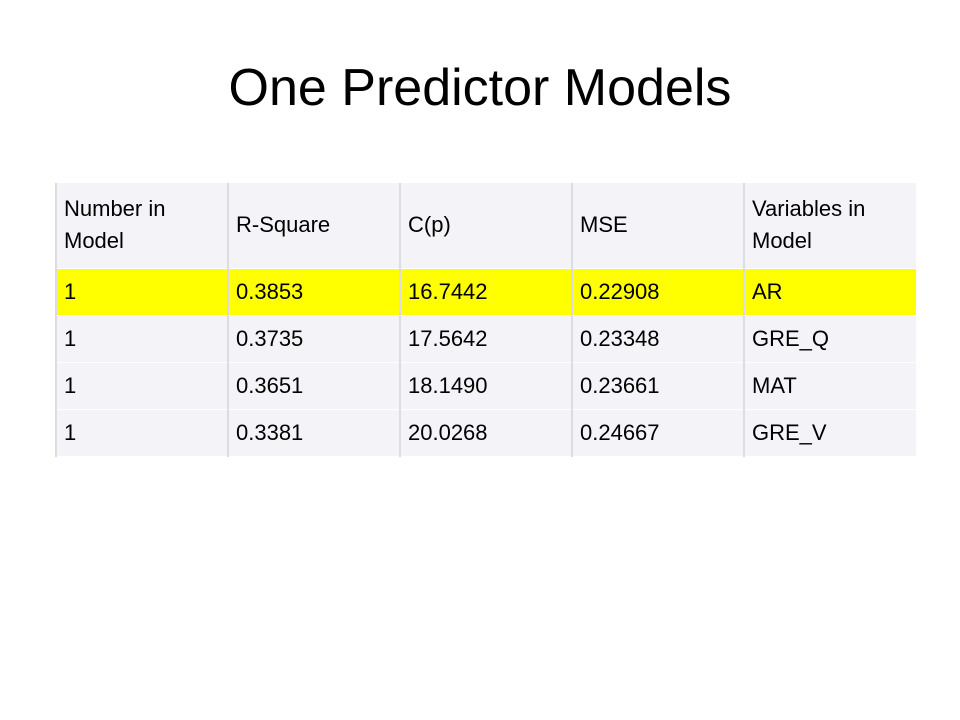  What do you see at coordinates (829, 386) in the screenshot?
I see `data-cell: MAT` at bounding box center [829, 386].